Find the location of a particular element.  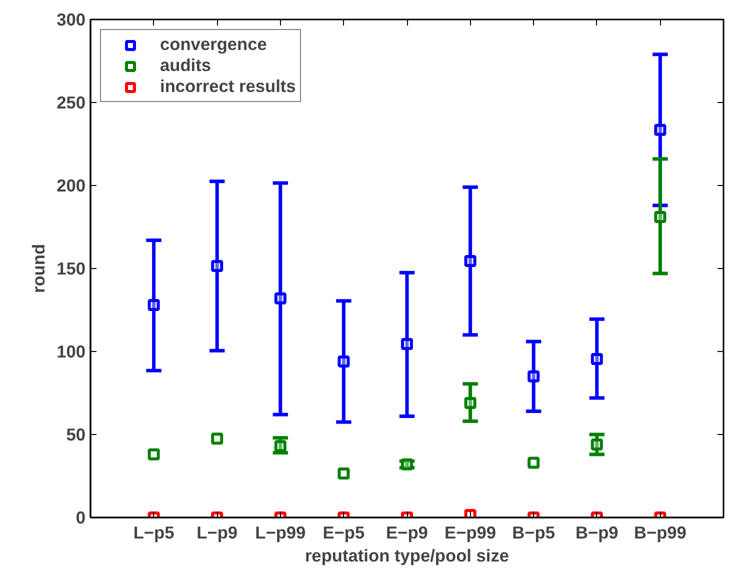

y-tick-label: 50 is located at coordinates (76, 434).